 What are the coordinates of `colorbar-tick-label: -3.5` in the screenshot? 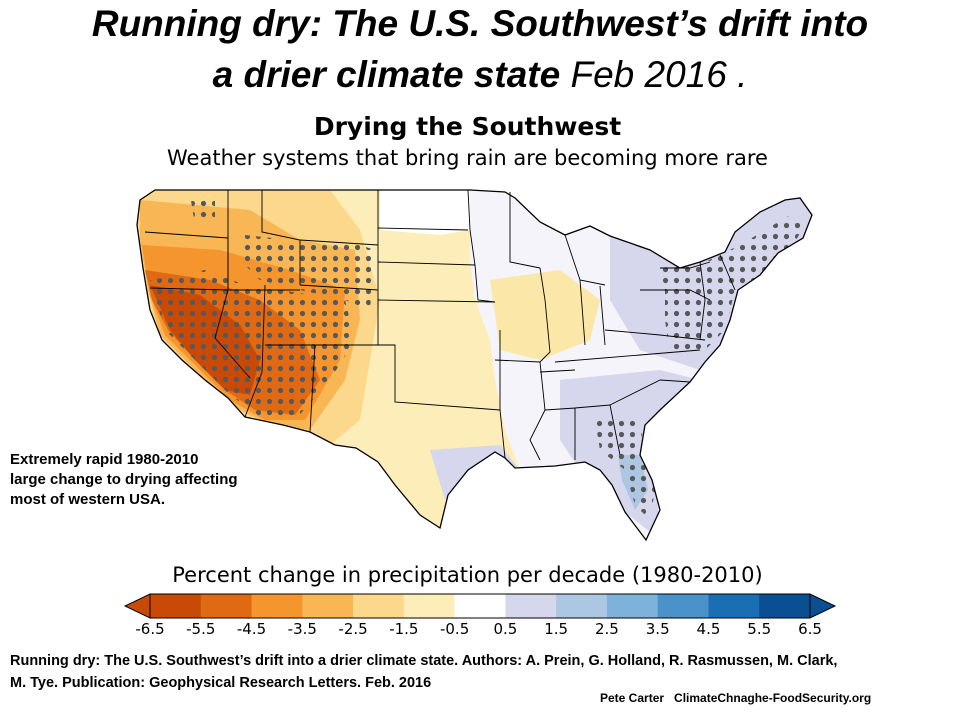 It's located at (302, 629).